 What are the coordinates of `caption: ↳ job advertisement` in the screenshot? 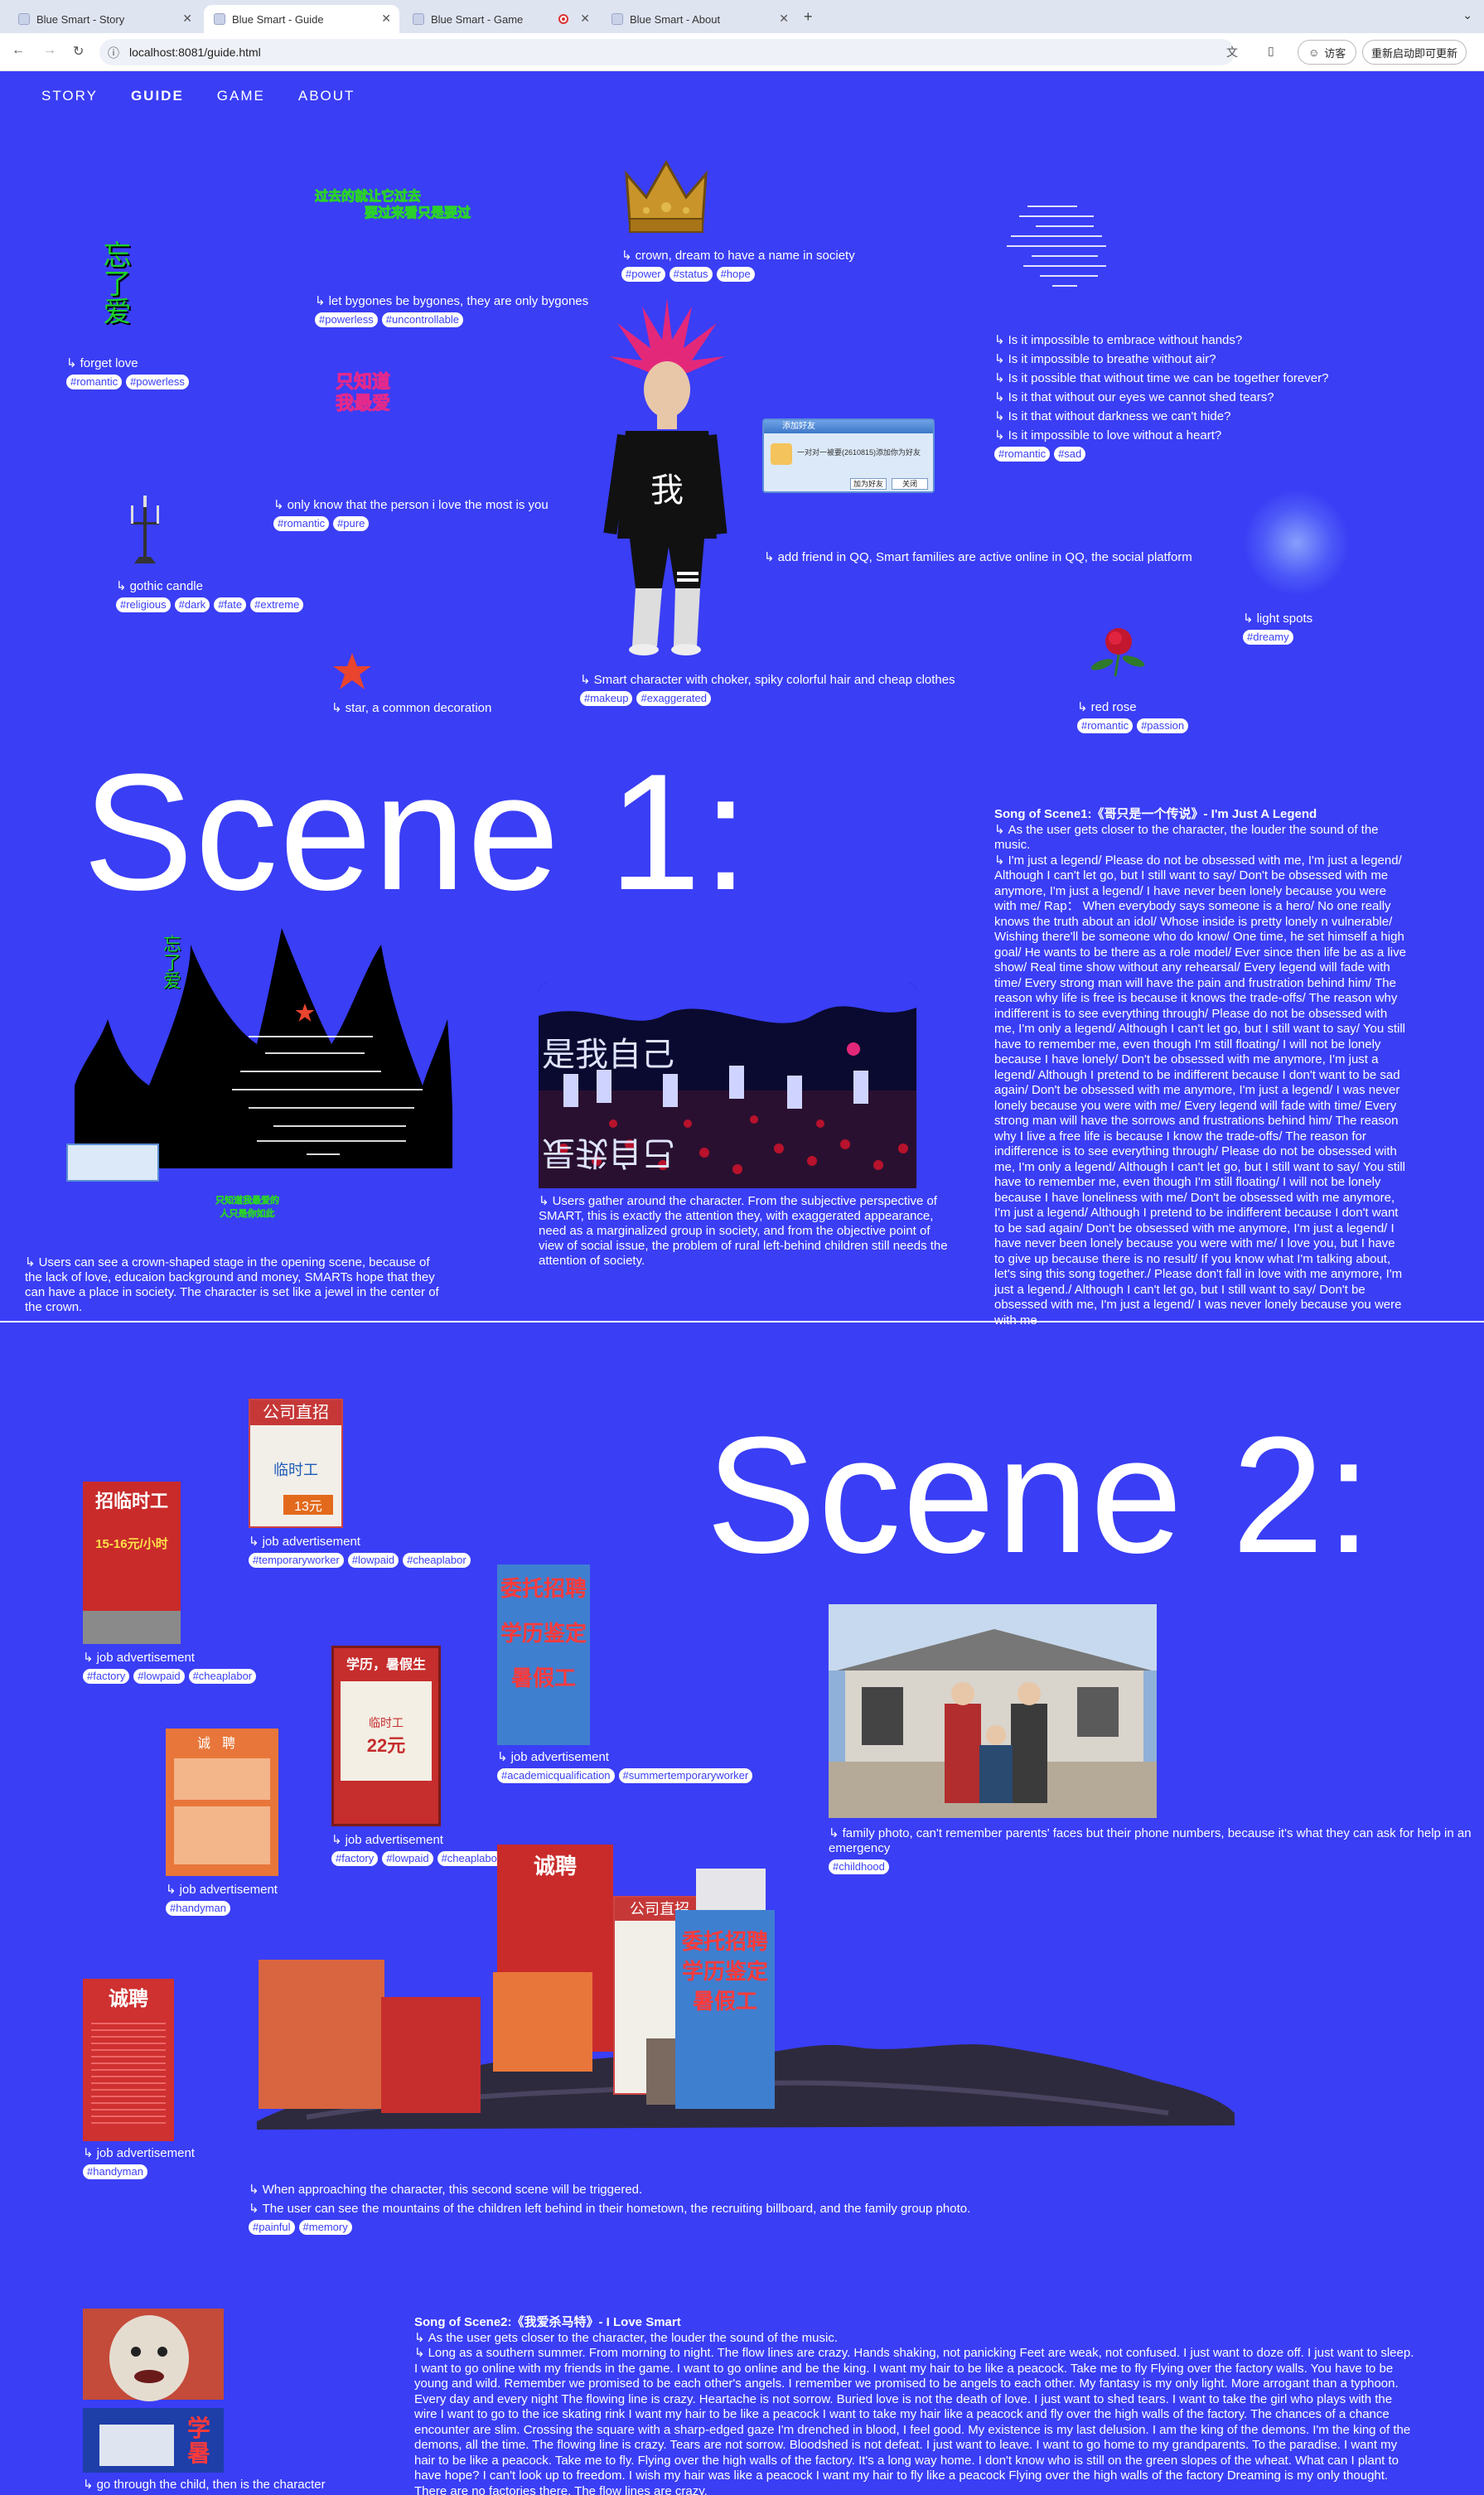 It's located at (222, 1890).